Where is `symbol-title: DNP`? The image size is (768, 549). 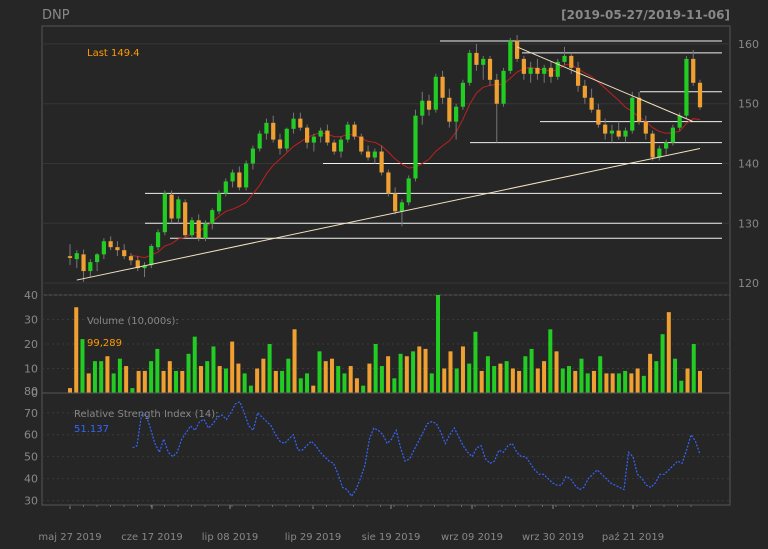 symbol-title: DNP is located at coordinates (56, 15).